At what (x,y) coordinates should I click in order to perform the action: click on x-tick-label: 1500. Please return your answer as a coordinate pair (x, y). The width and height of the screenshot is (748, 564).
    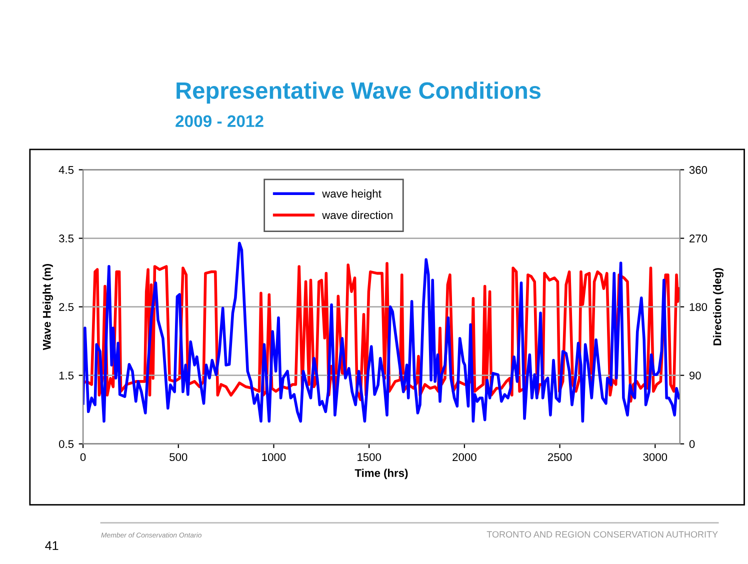
    Looking at the image, I should click on (370, 457).